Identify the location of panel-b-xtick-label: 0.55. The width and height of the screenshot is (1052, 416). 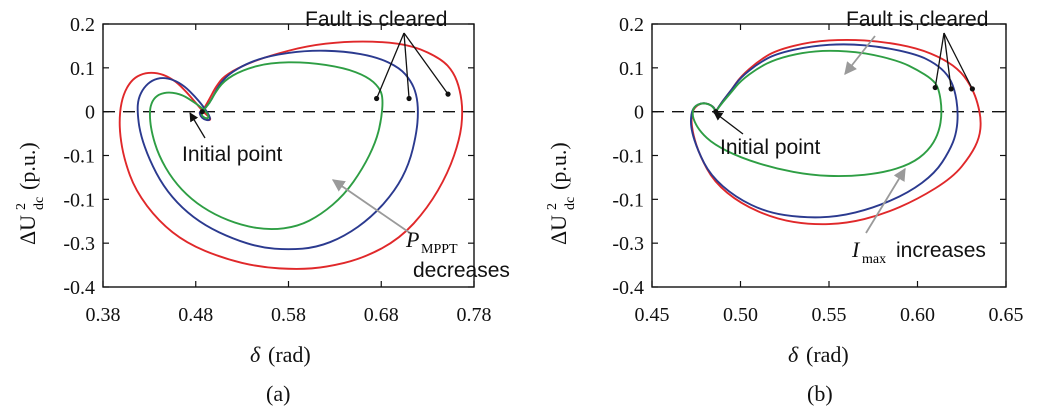
(829, 315).